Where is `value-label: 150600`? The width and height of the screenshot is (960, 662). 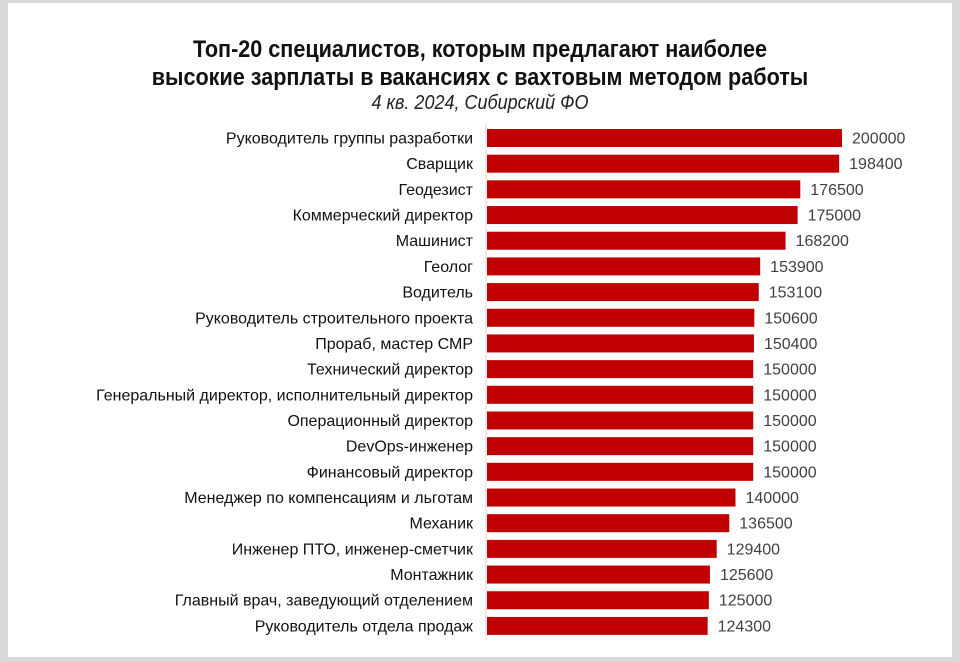 value-label: 150600 is located at coordinates (790, 318).